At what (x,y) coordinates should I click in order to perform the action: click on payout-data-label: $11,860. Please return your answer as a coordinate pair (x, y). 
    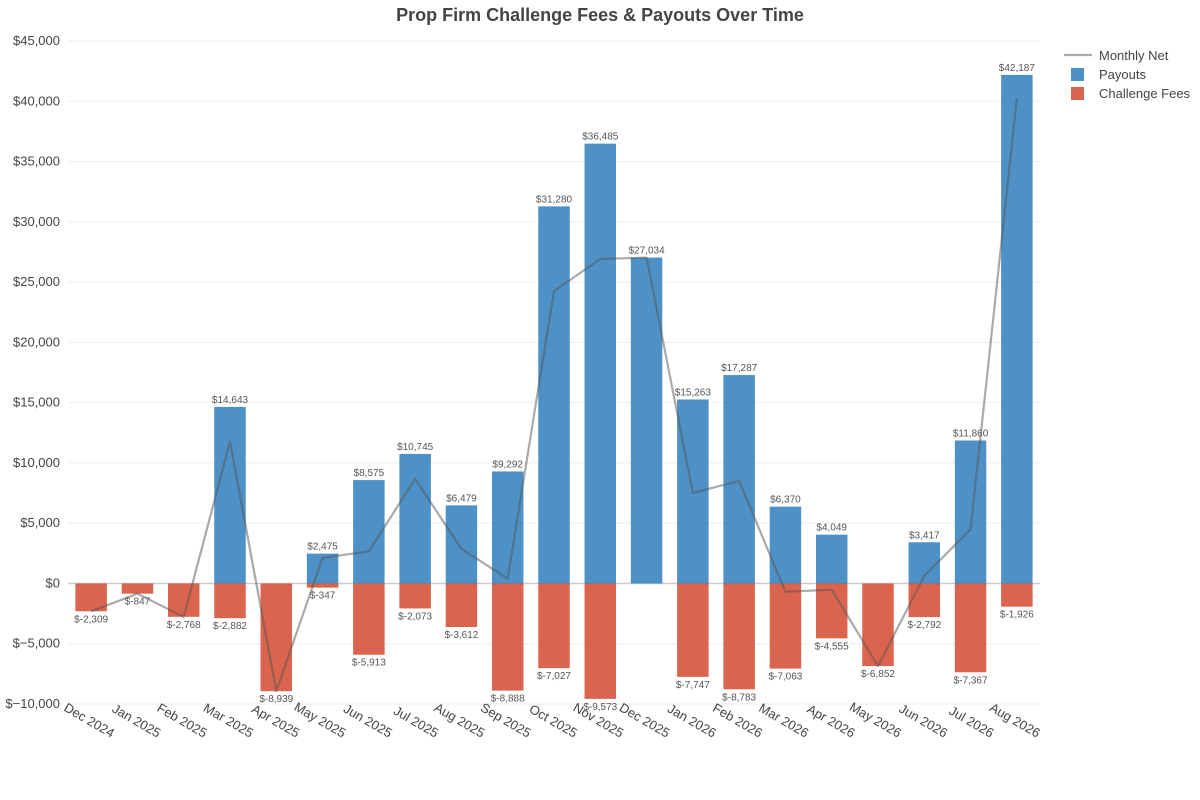
    Looking at the image, I should click on (971, 433).